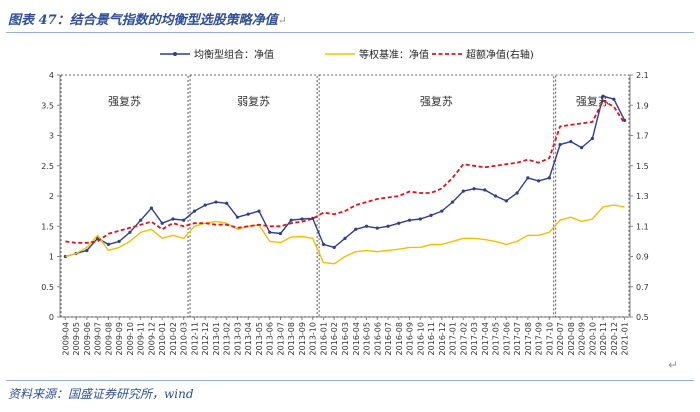 Image resolution: width=700 pixels, height=412 pixels. What do you see at coordinates (642, 196) in the screenshot?
I see `right-tick-label: 1.3` at bounding box center [642, 196].